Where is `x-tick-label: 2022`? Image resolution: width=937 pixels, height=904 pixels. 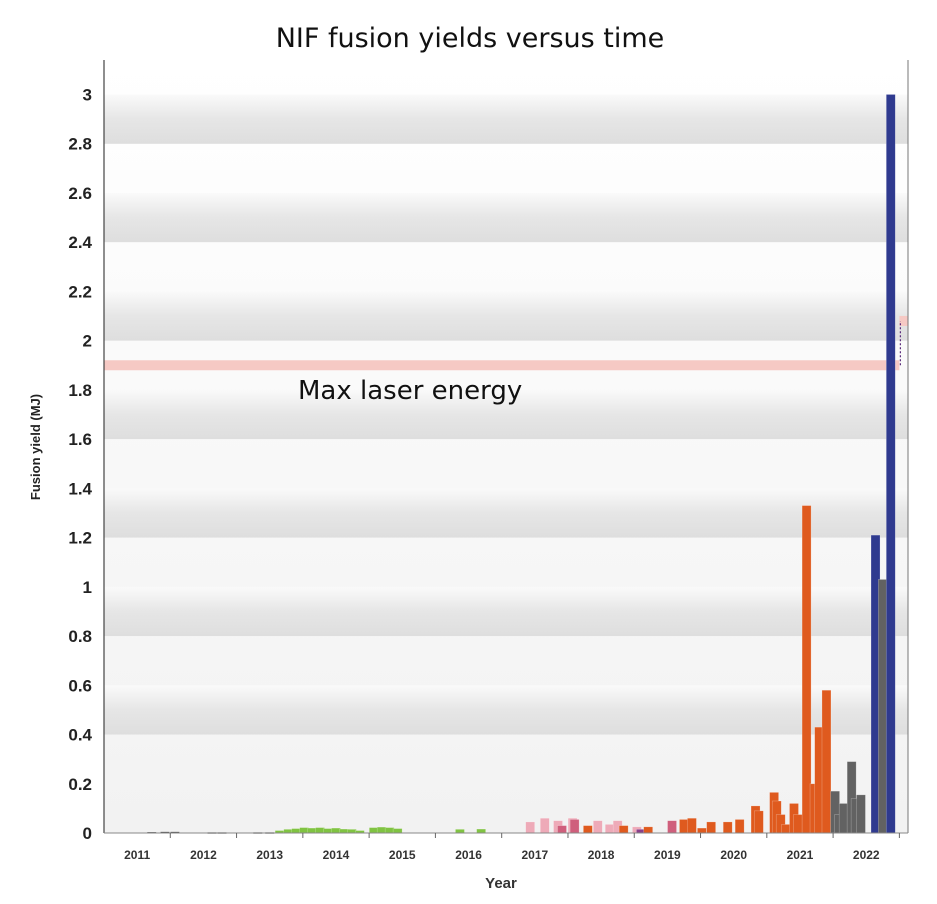
x-tick-label: 2022 is located at coordinates (866, 855).